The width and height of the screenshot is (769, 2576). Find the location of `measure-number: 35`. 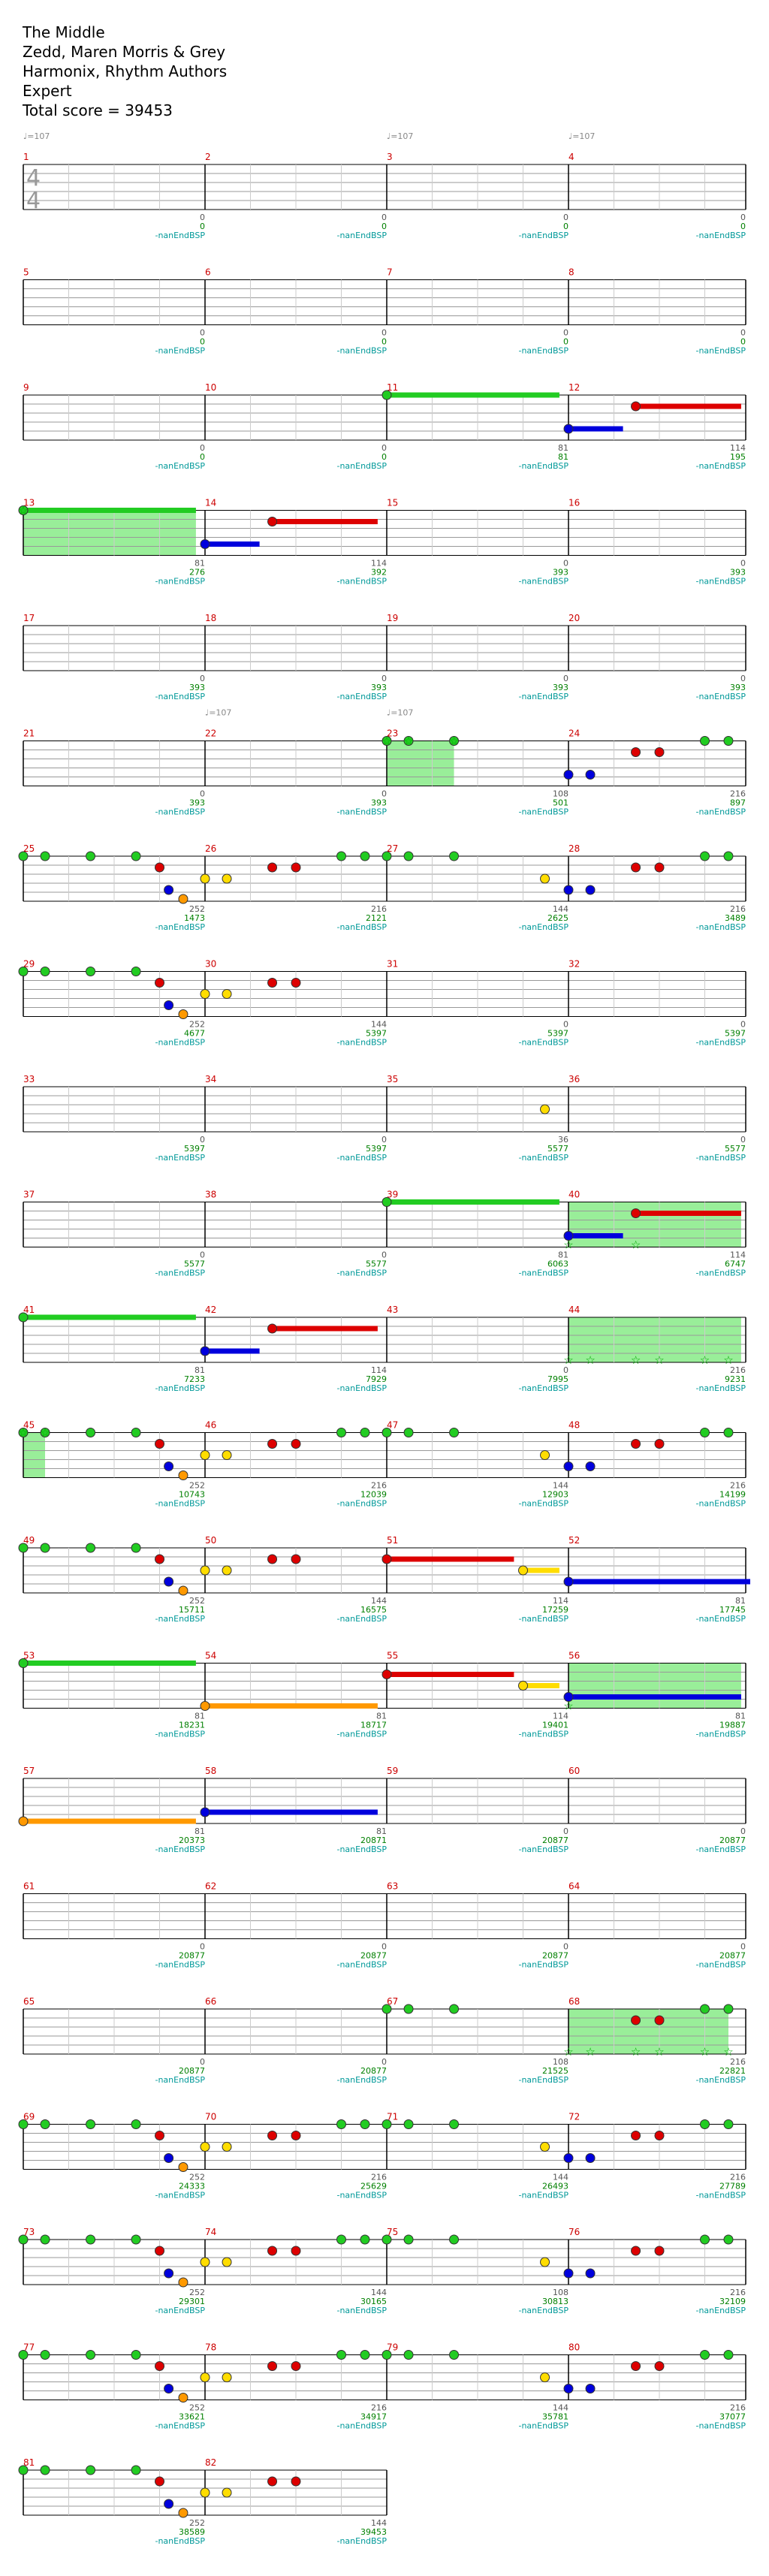

measure-number: 35 is located at coordinates (393, 1079).